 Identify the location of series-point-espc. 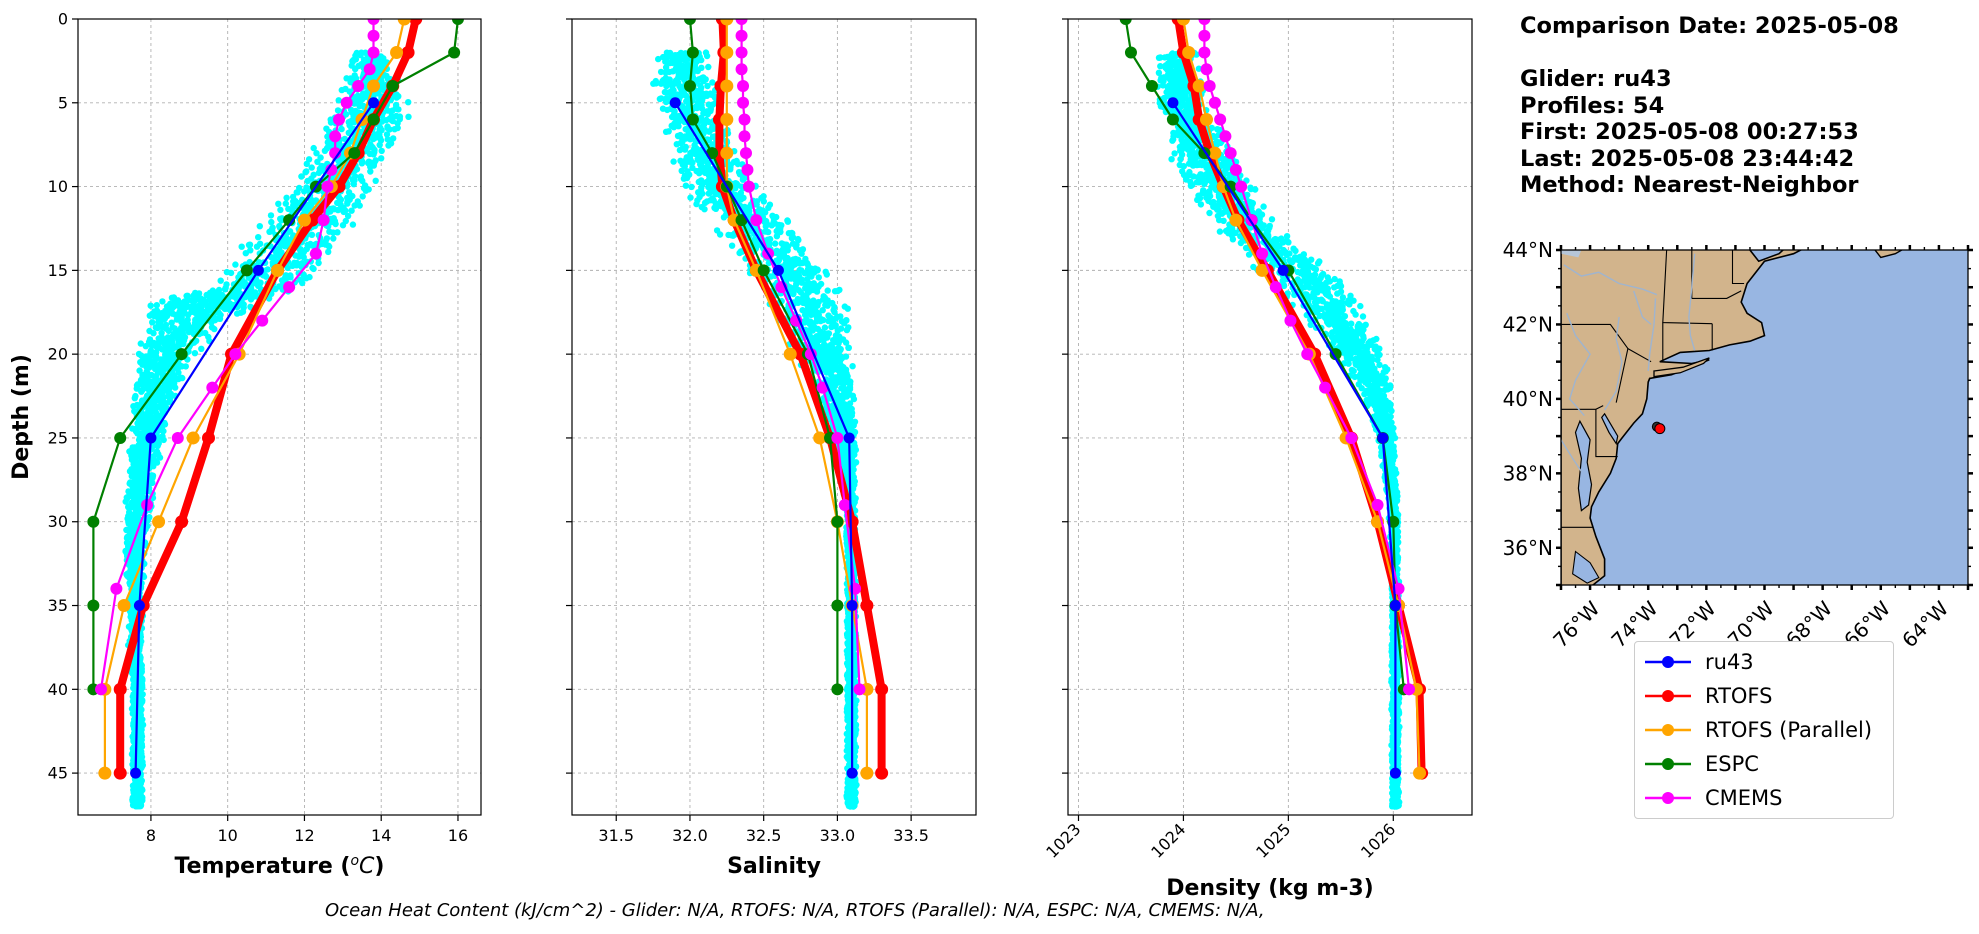
(93, 521).